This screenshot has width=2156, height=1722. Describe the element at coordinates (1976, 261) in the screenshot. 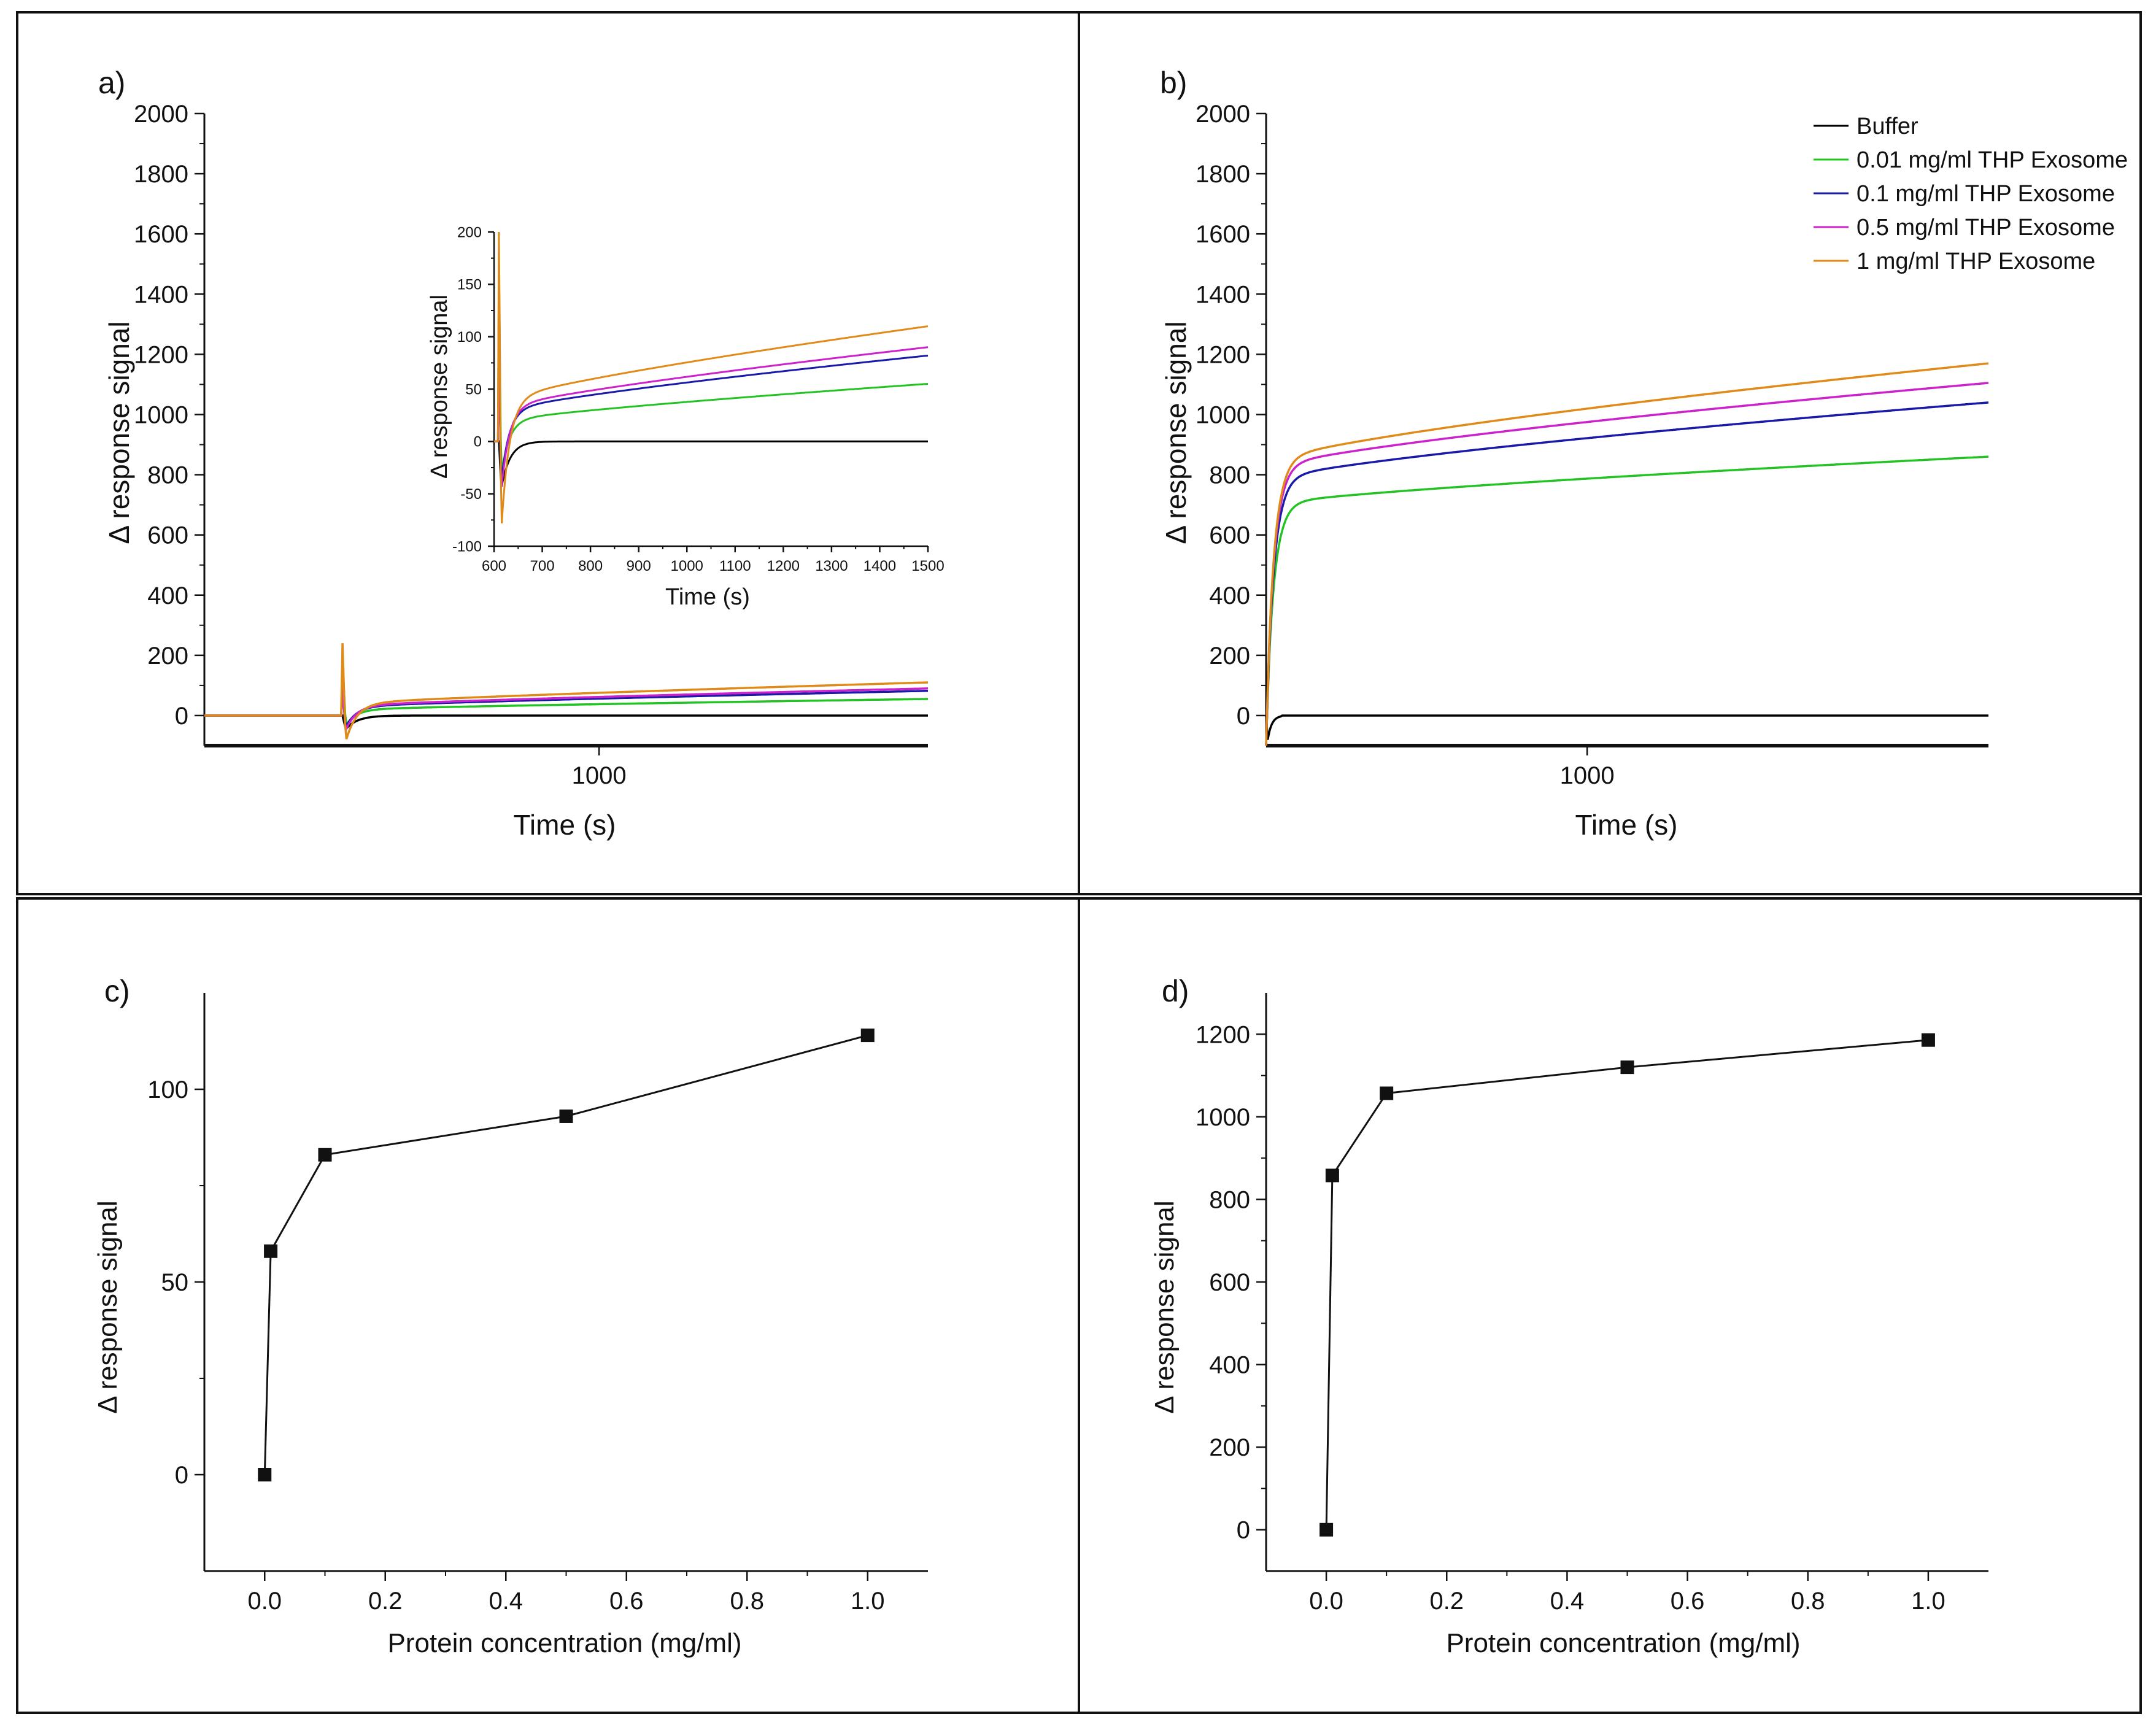

I see `legend-label-1: 1 mg/ml THP Exosome` at that location.